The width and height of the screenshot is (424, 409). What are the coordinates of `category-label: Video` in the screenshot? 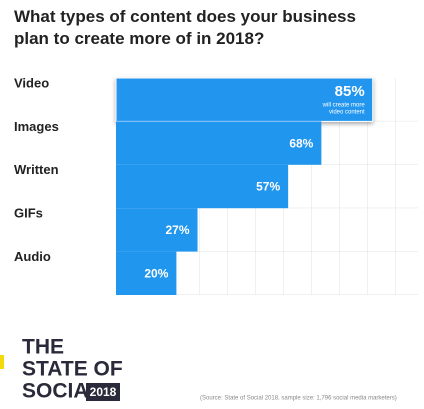 It's located at (31, 82).